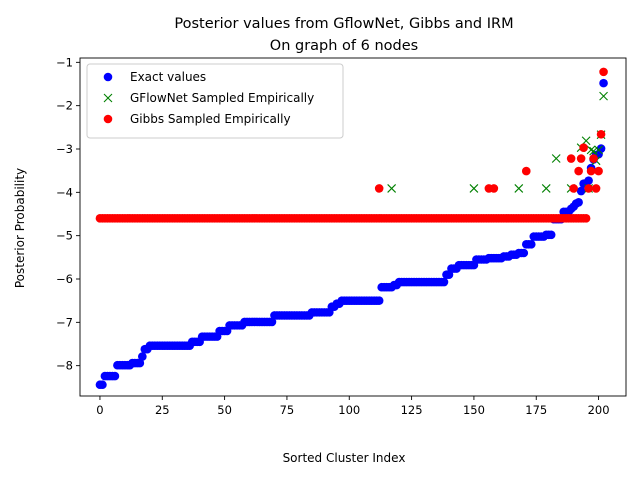 This screenshot has height=480, width=640. I want to click on y-tick-label: −8, so click(64, 366).